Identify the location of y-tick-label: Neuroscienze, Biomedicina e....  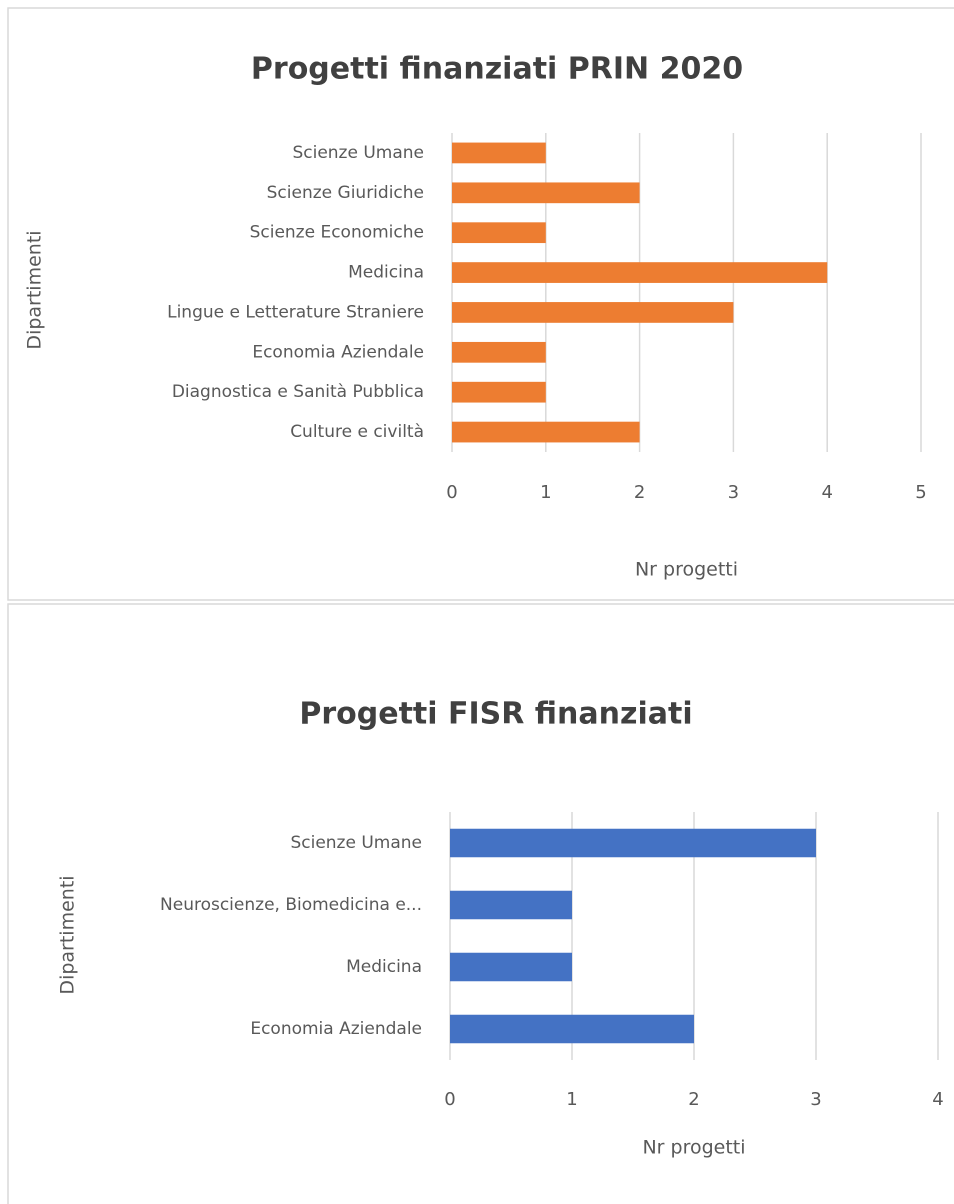
(291, 905).